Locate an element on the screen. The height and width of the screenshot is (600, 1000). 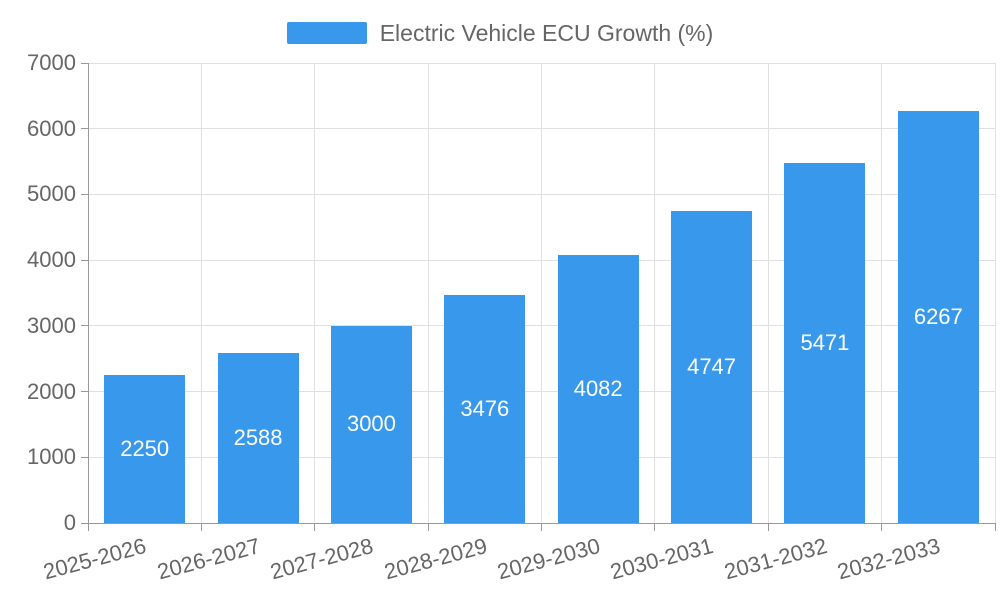
x-axis-tick-label: 2030-2031 is located at coordinates (662, 559).